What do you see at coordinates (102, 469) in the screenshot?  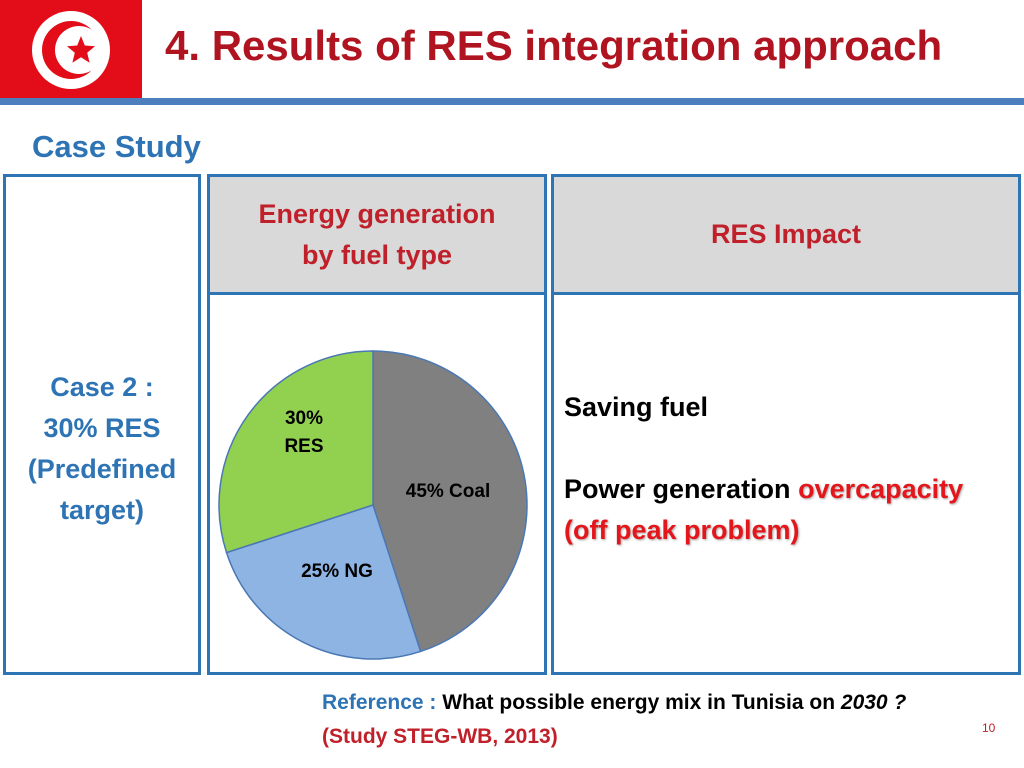 I see `case-label-line: (Predefined` at bounding box center [102, 469].